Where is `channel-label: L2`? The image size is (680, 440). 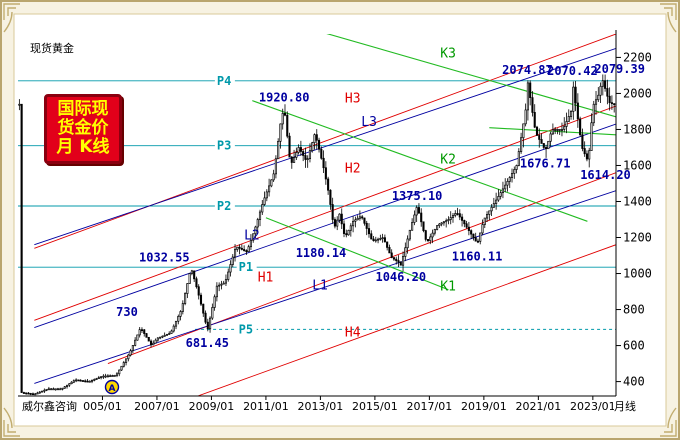
channel-label: L2 is located at coordinates (252, 235).